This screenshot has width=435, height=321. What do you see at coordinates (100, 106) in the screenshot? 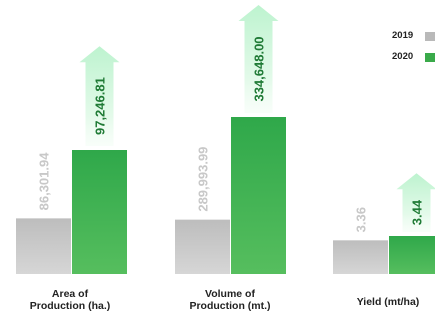
I see `value-label-2020-0: 97,246.81` at bounding box center [100, 106].